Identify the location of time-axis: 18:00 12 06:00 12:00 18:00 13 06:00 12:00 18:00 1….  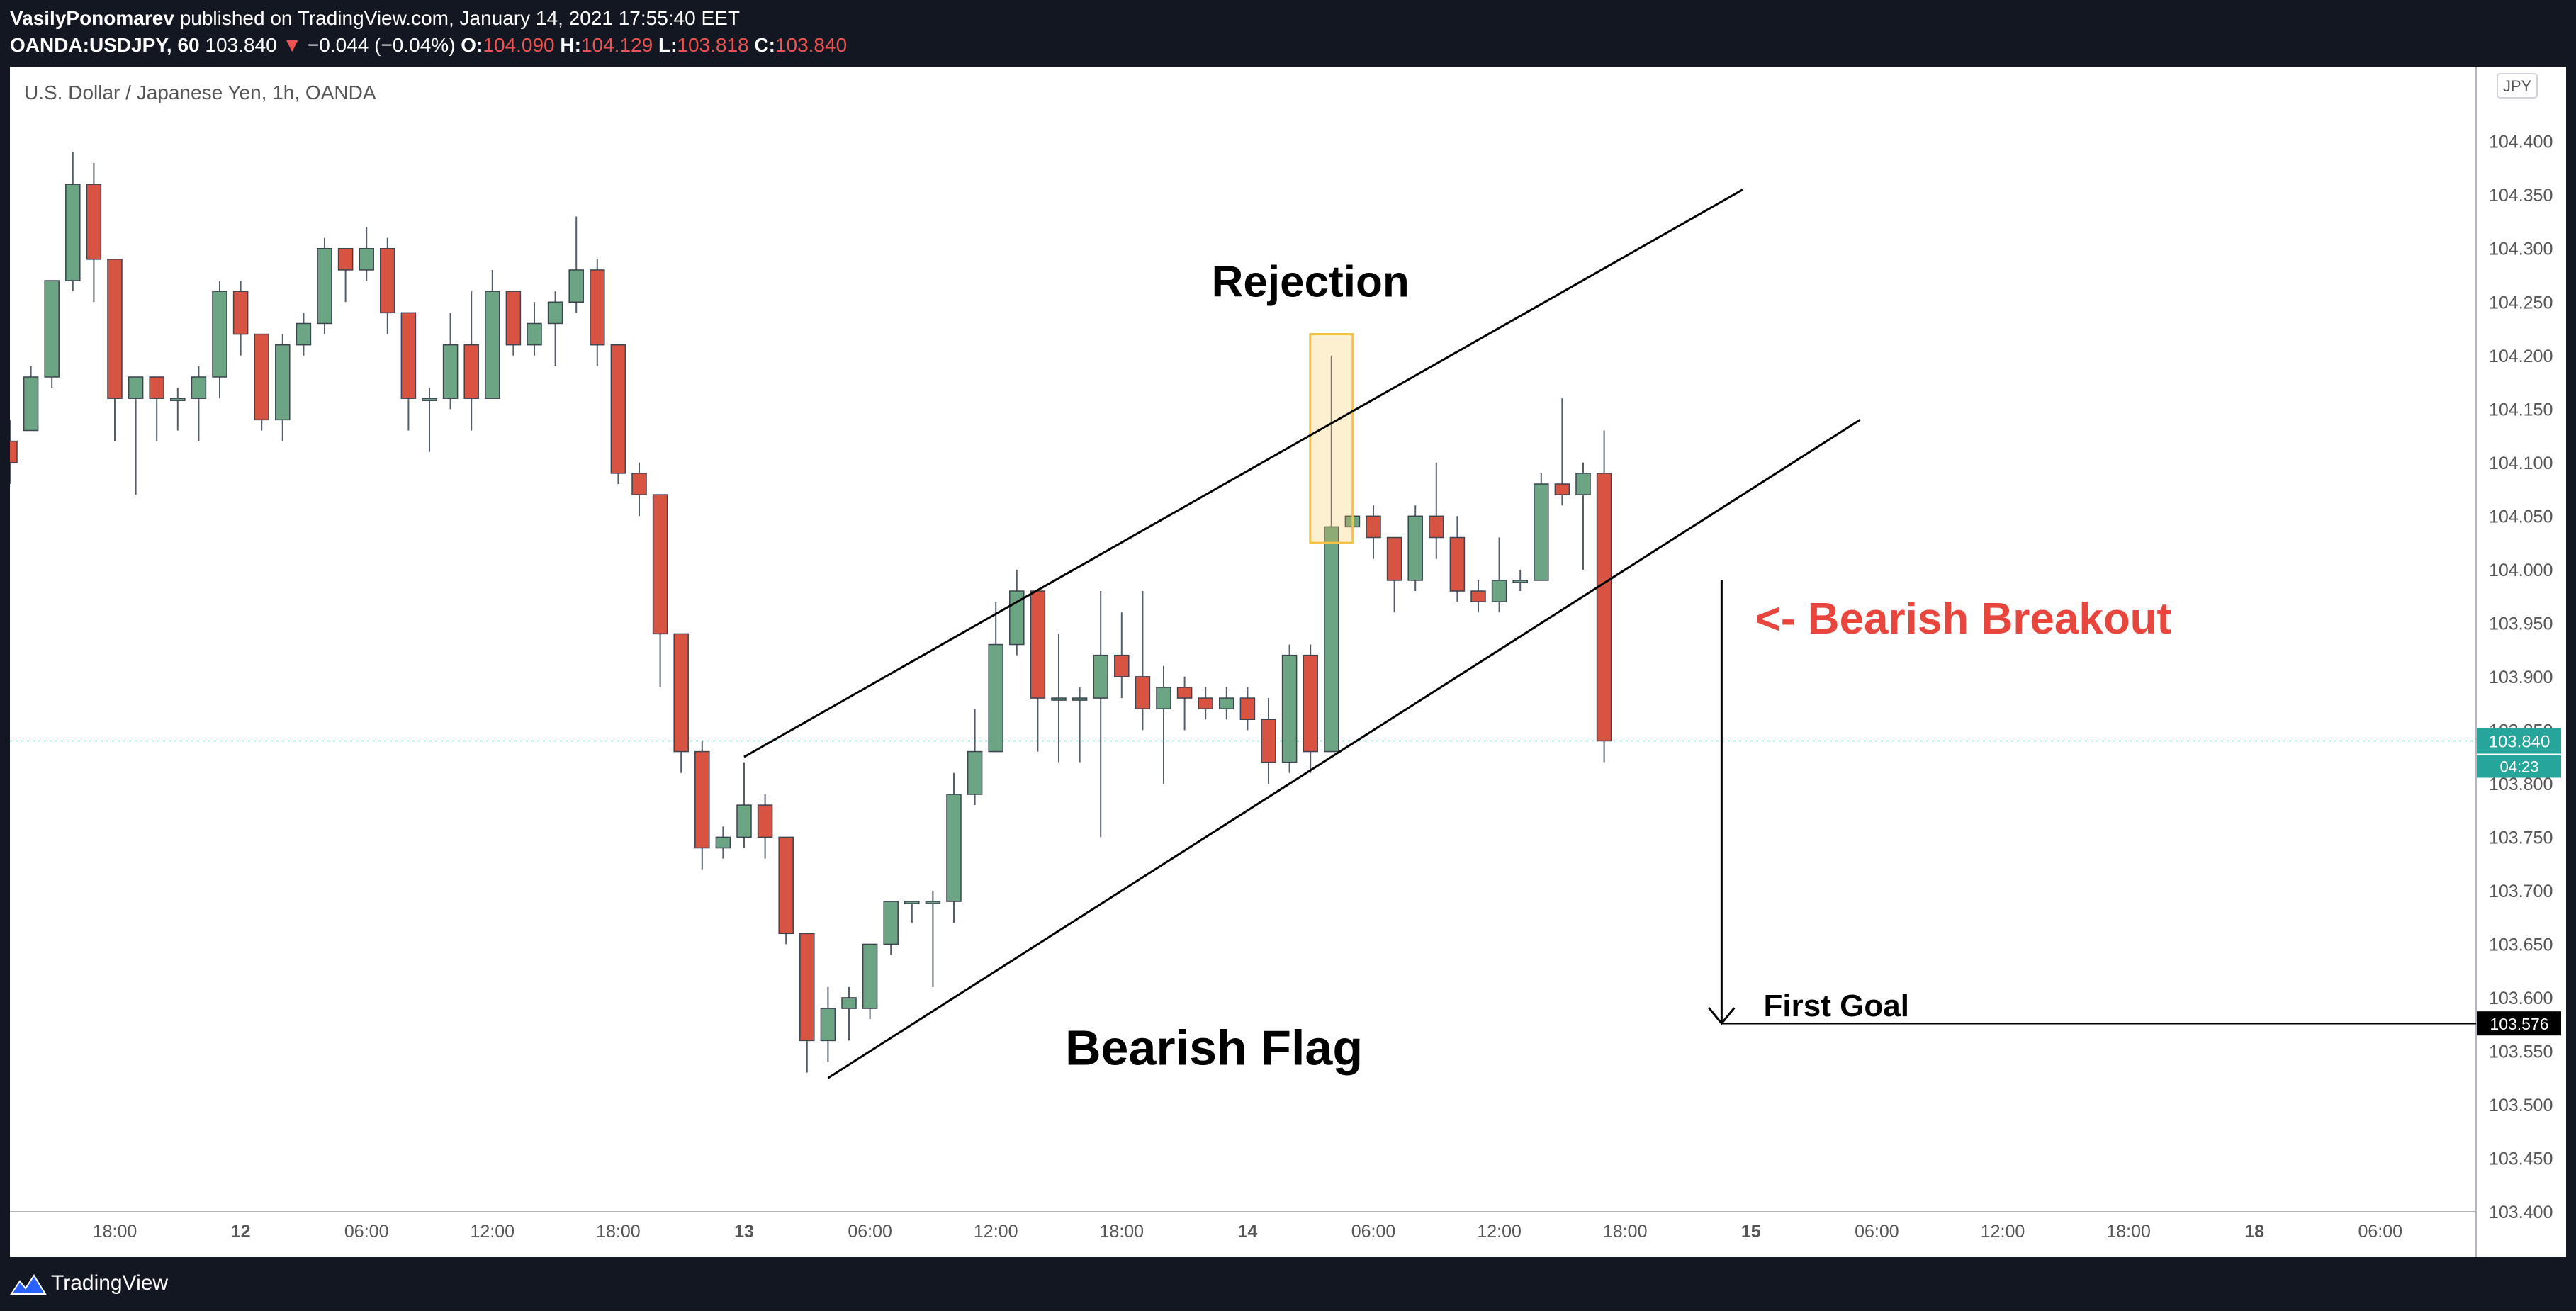
(1247, 1232).